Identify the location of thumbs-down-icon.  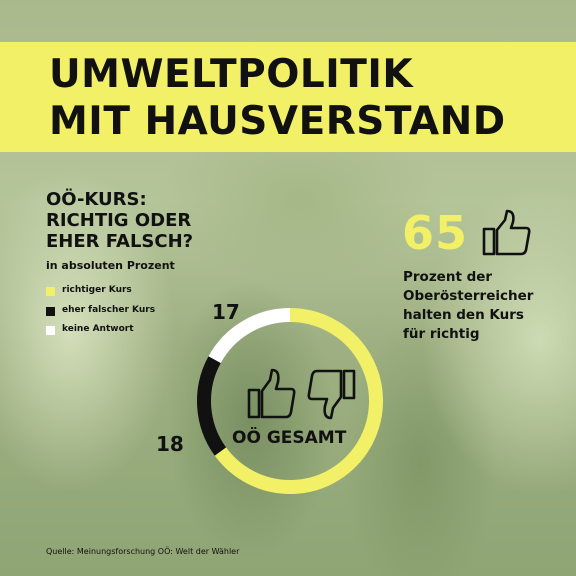
(331, 394).